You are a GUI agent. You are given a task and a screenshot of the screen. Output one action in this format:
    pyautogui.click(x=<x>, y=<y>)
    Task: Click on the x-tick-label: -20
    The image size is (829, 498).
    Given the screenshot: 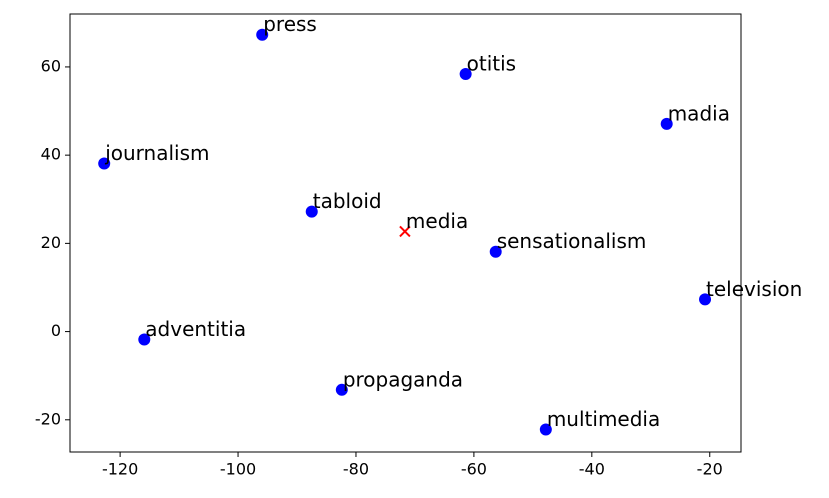 What is the action you would take?
    pyautogui.click(x=710, y=469)
    